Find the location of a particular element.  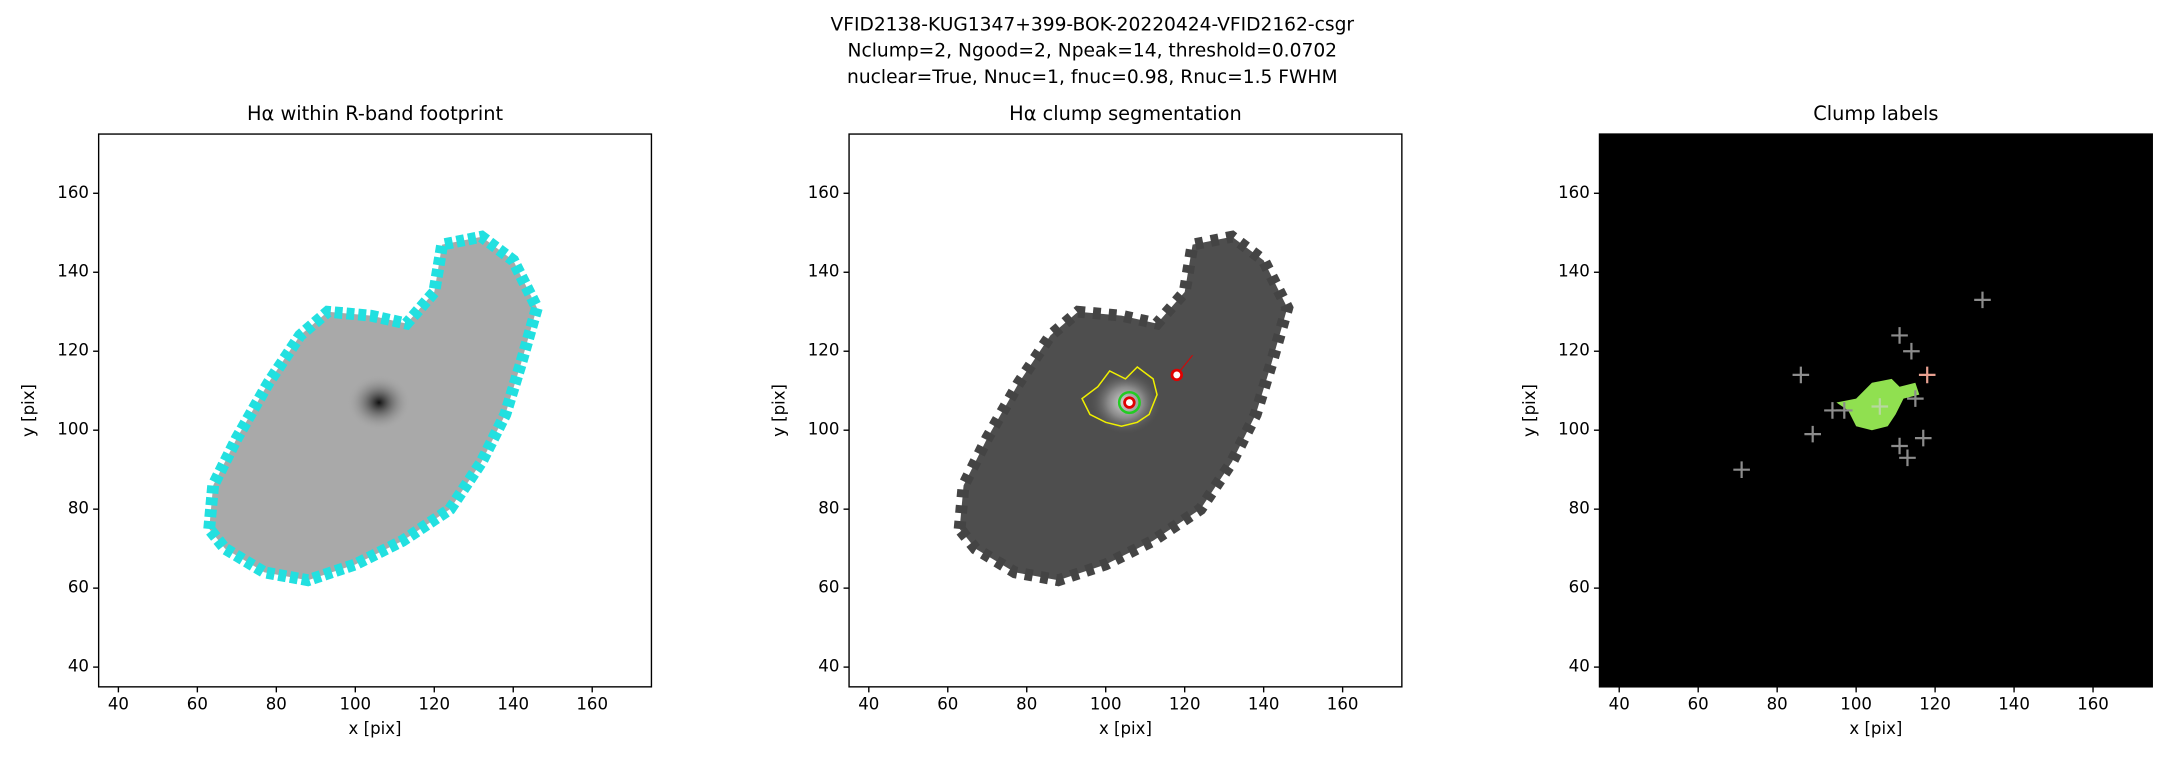

axes-title: Hα within R-band footprint is located at coordinates (375, 113).